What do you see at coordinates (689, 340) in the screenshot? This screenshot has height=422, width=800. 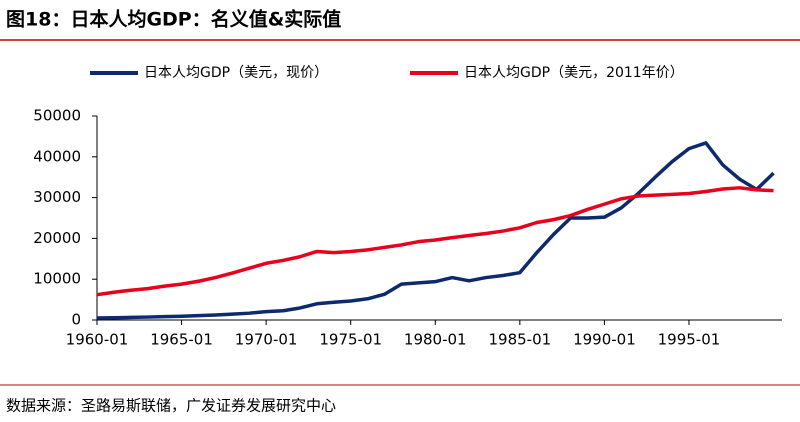 I see `x-tick-label: 1995-01` at bounding box center [689, 340].